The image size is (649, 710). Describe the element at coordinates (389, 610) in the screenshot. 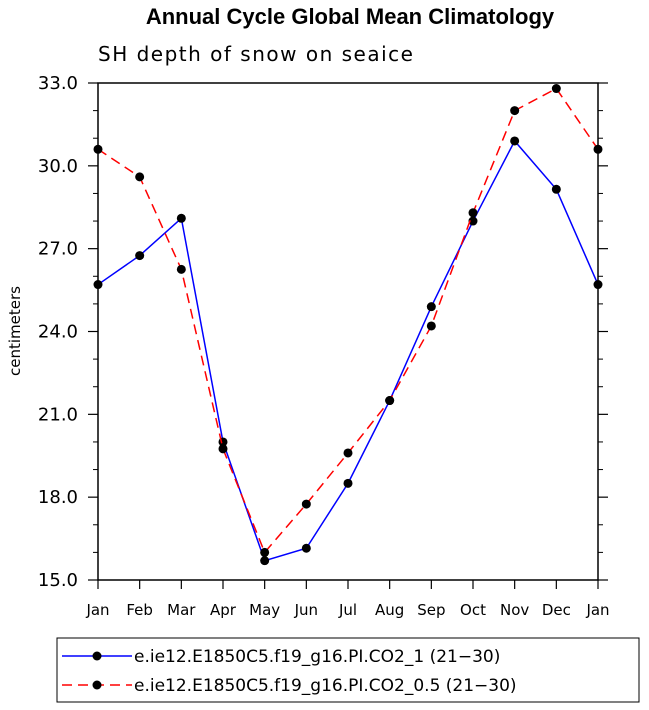

I see `x-tick-label: Aug` at that location.